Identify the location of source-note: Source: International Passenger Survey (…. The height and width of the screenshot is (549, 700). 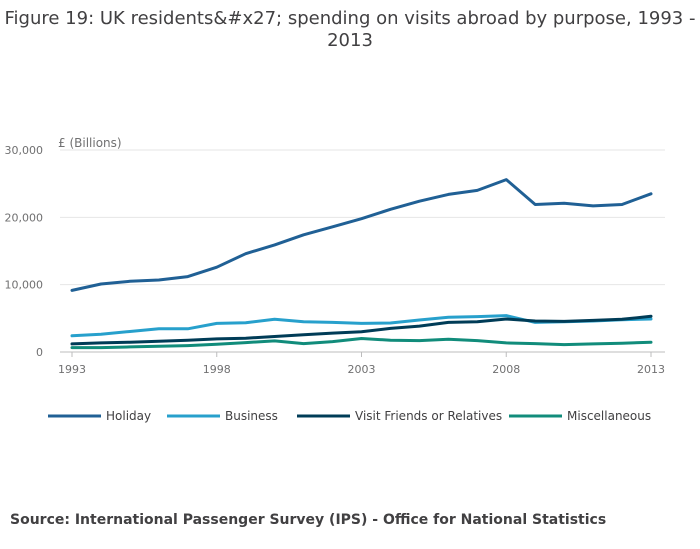
(308, 520).